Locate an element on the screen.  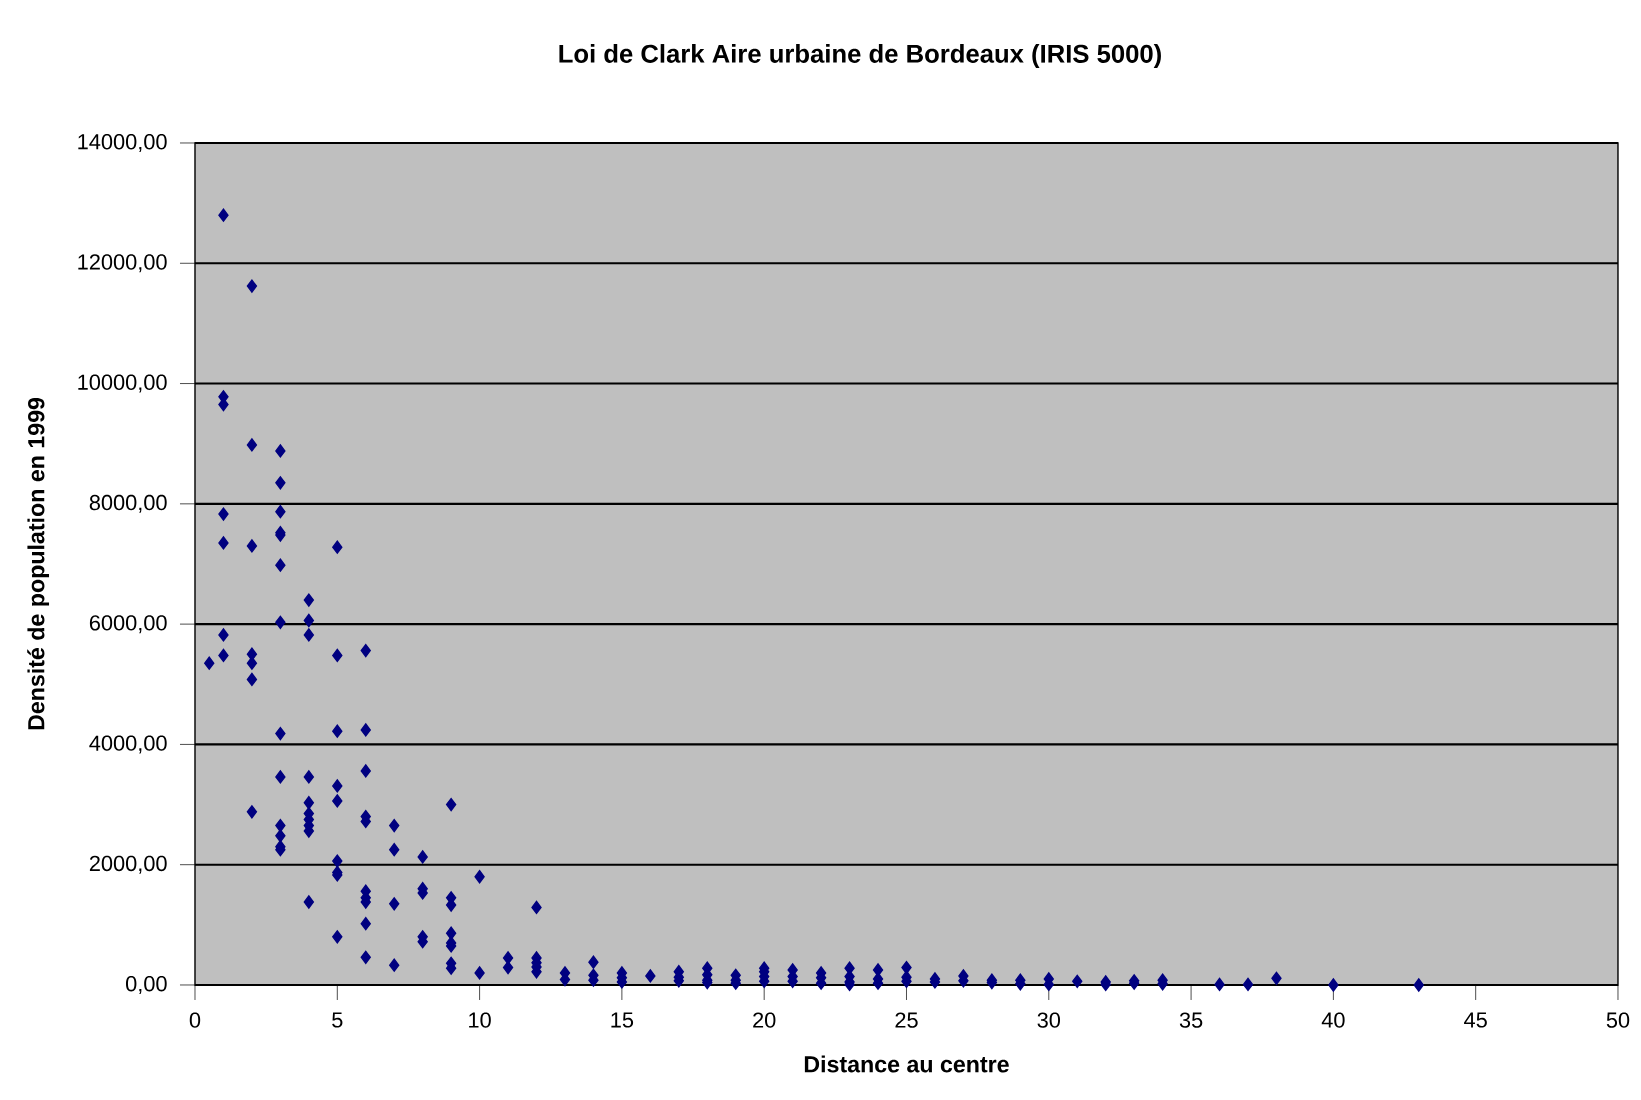
x-tick-label: 0 is located at coordinates (195, 1020).